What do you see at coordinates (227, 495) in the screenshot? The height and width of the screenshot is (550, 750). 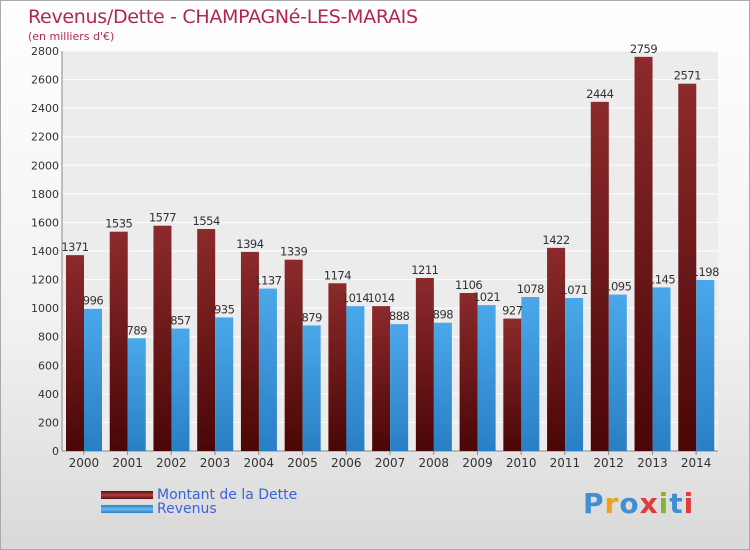 I see `legend-label-debt: Montant de la Dette` at bounding box center [227, 495].